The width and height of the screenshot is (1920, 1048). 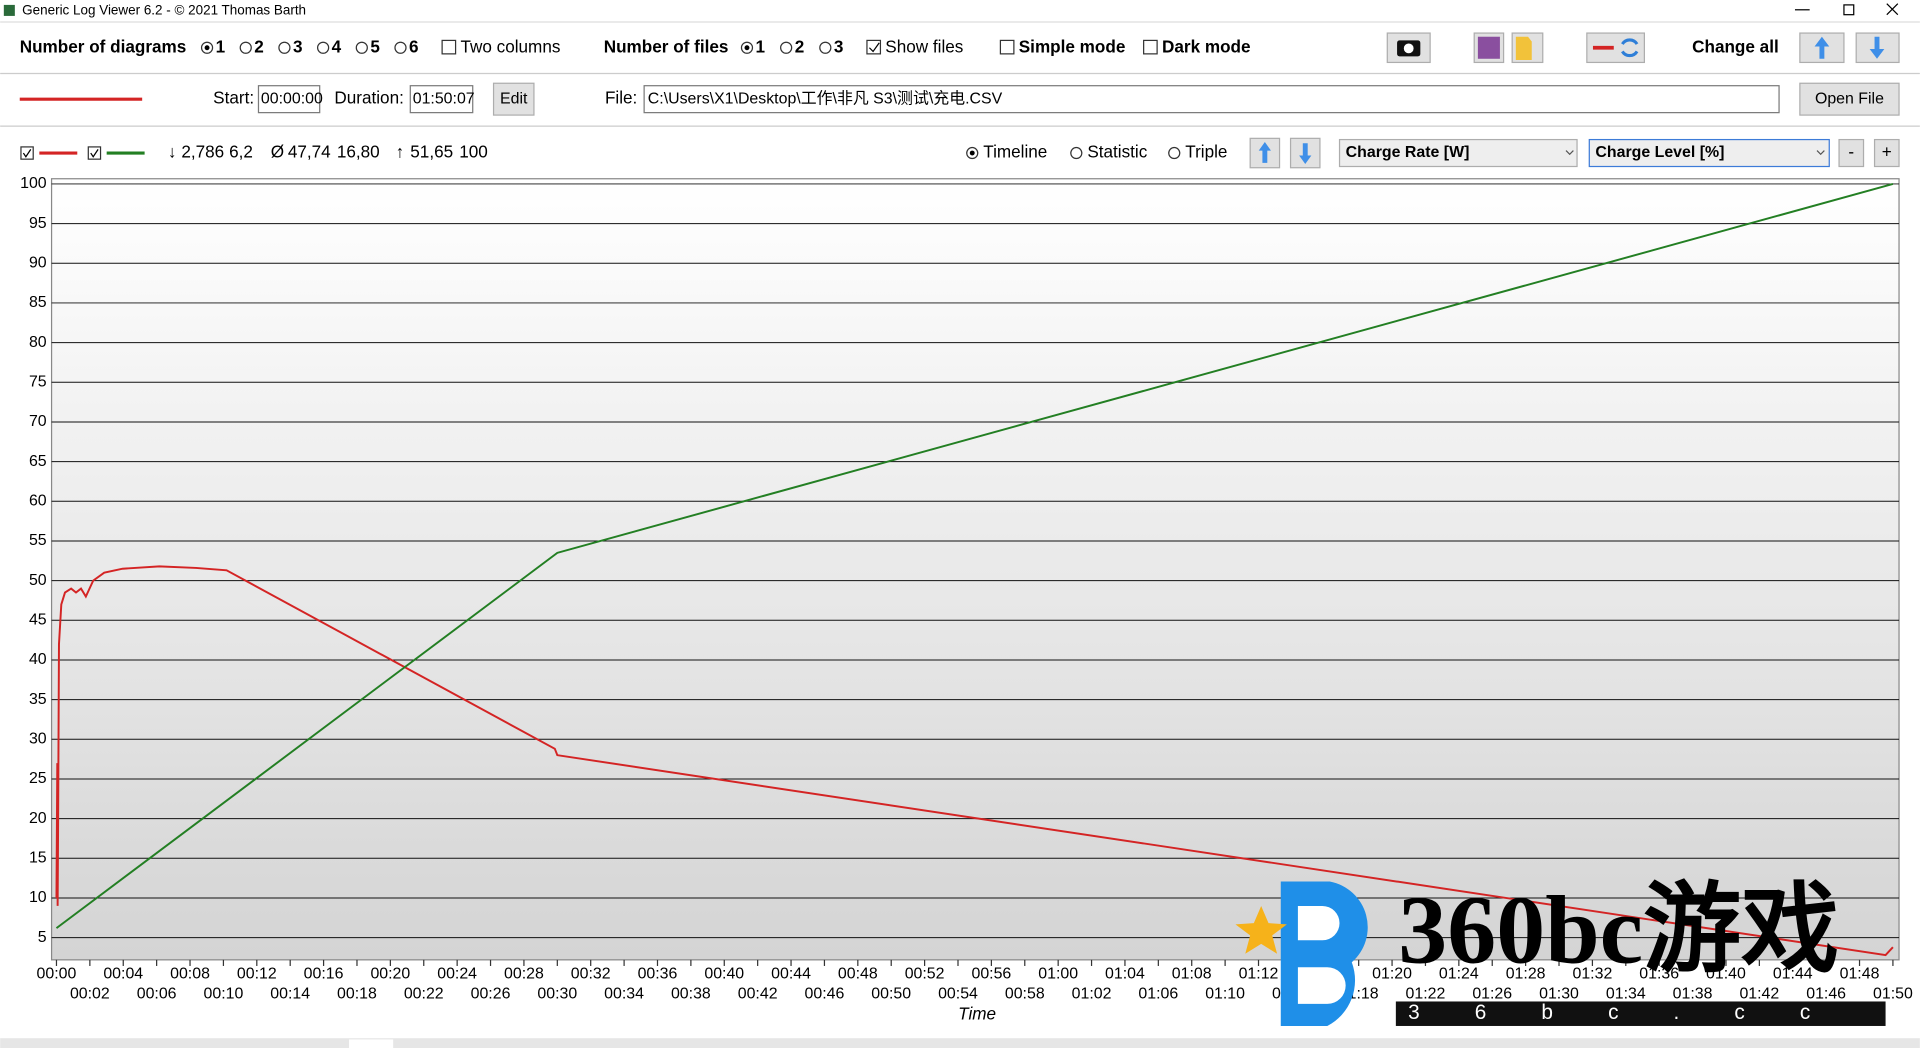 I want to click on start-input, so click(x=289, y=99).